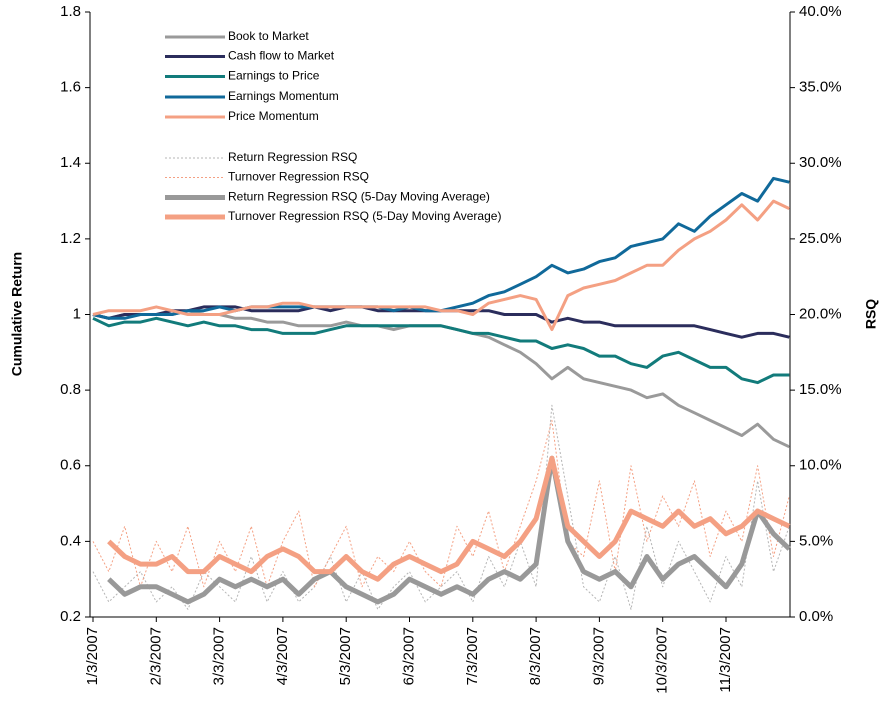 The image size is (888, 728). Describe the element at coordinates (816, 616) in the screenshot. I see `y2-tick-label: 0.0%` at that location.